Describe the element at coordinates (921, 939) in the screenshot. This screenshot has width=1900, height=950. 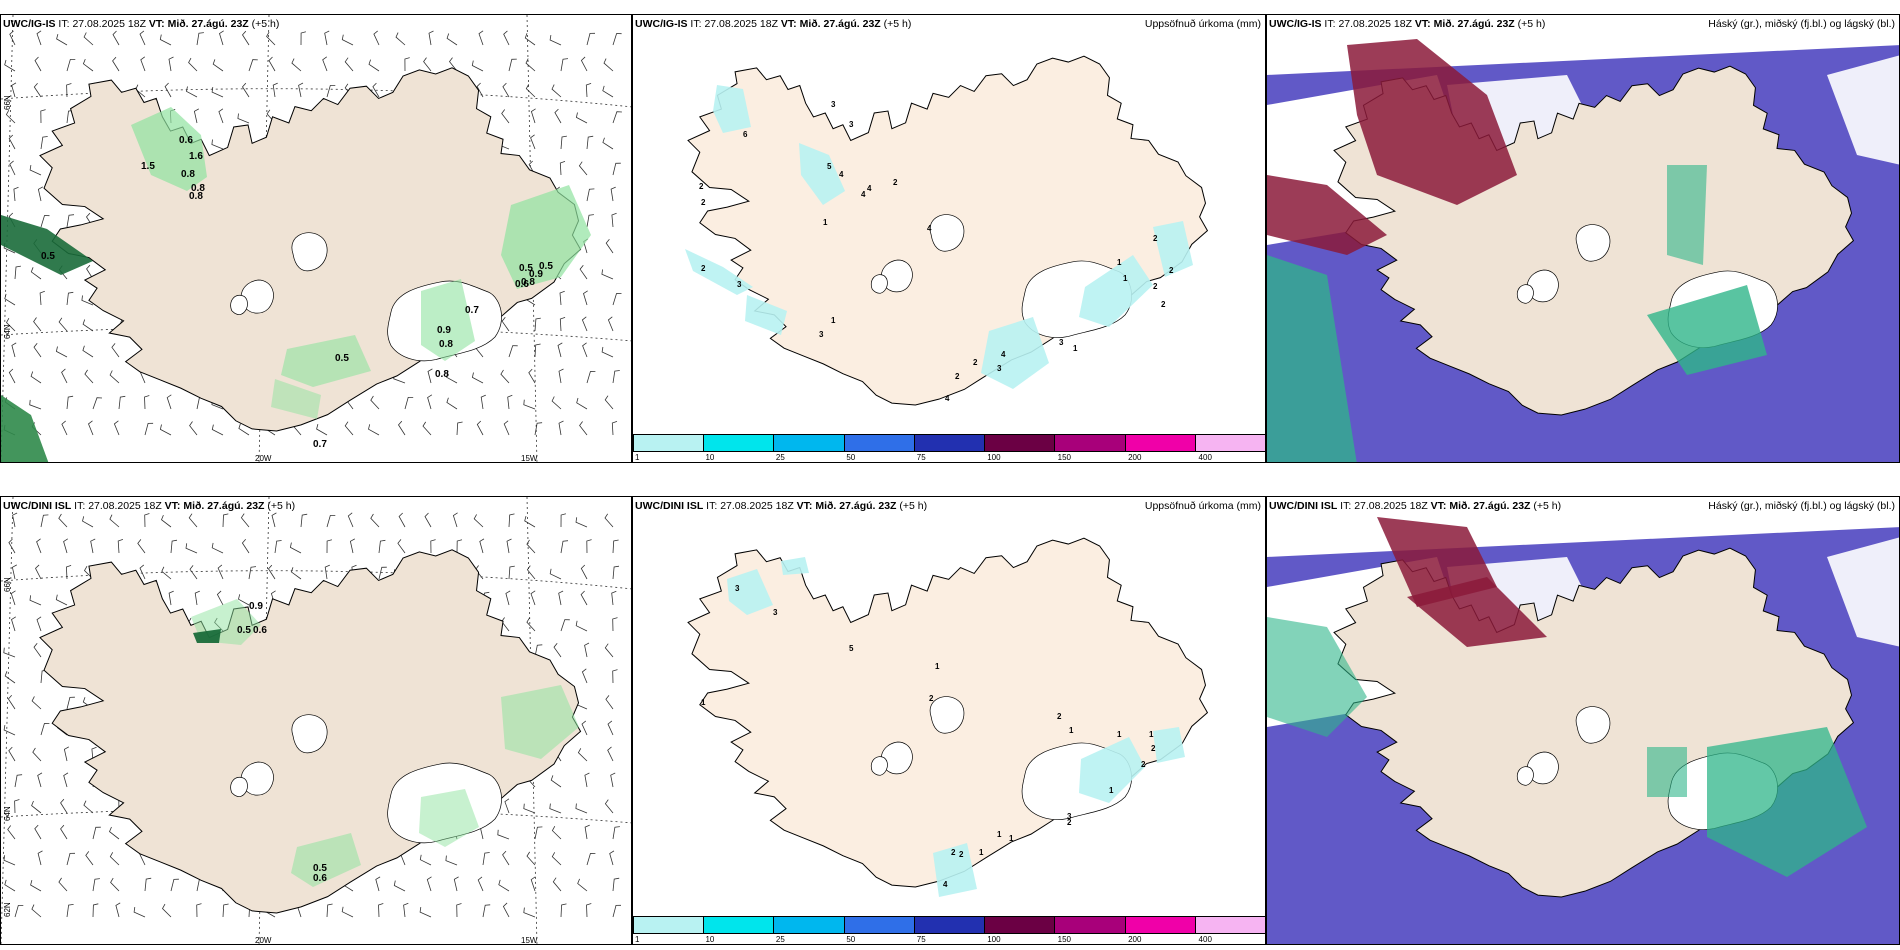
I see `colorbar-tick-label: 75` at that location.